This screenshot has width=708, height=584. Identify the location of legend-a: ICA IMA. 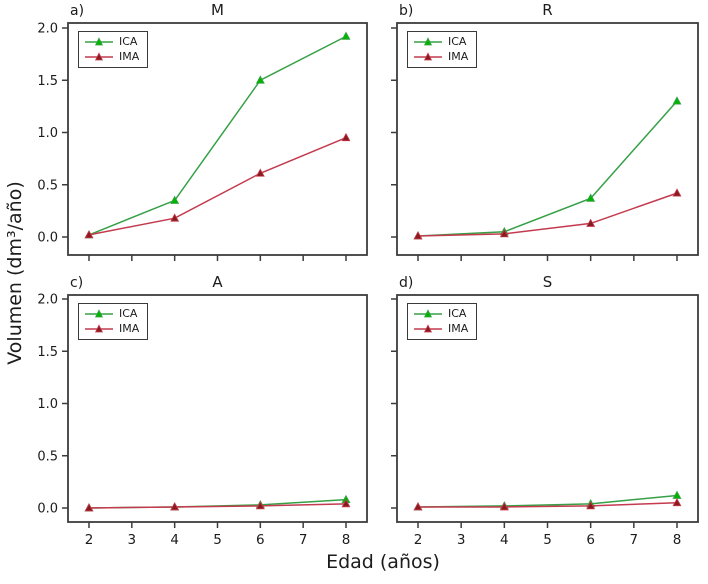
(113, 321).